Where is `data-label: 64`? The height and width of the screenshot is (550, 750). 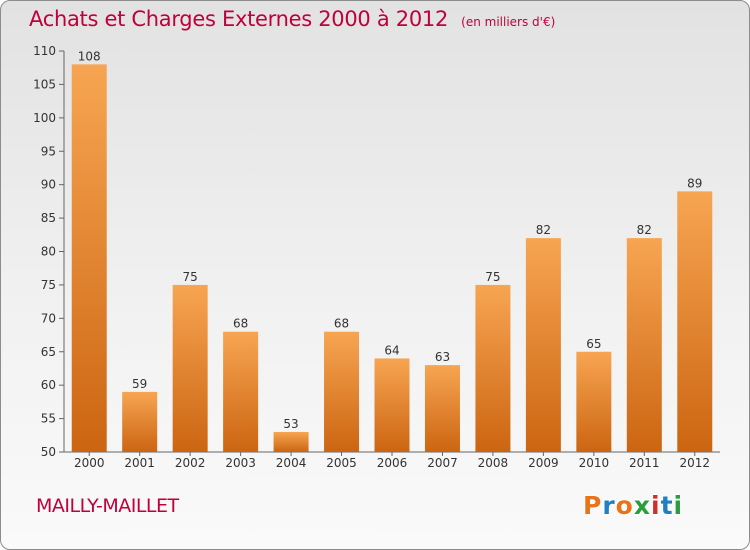
data-label: 64 is located at coordinates (391, 350).